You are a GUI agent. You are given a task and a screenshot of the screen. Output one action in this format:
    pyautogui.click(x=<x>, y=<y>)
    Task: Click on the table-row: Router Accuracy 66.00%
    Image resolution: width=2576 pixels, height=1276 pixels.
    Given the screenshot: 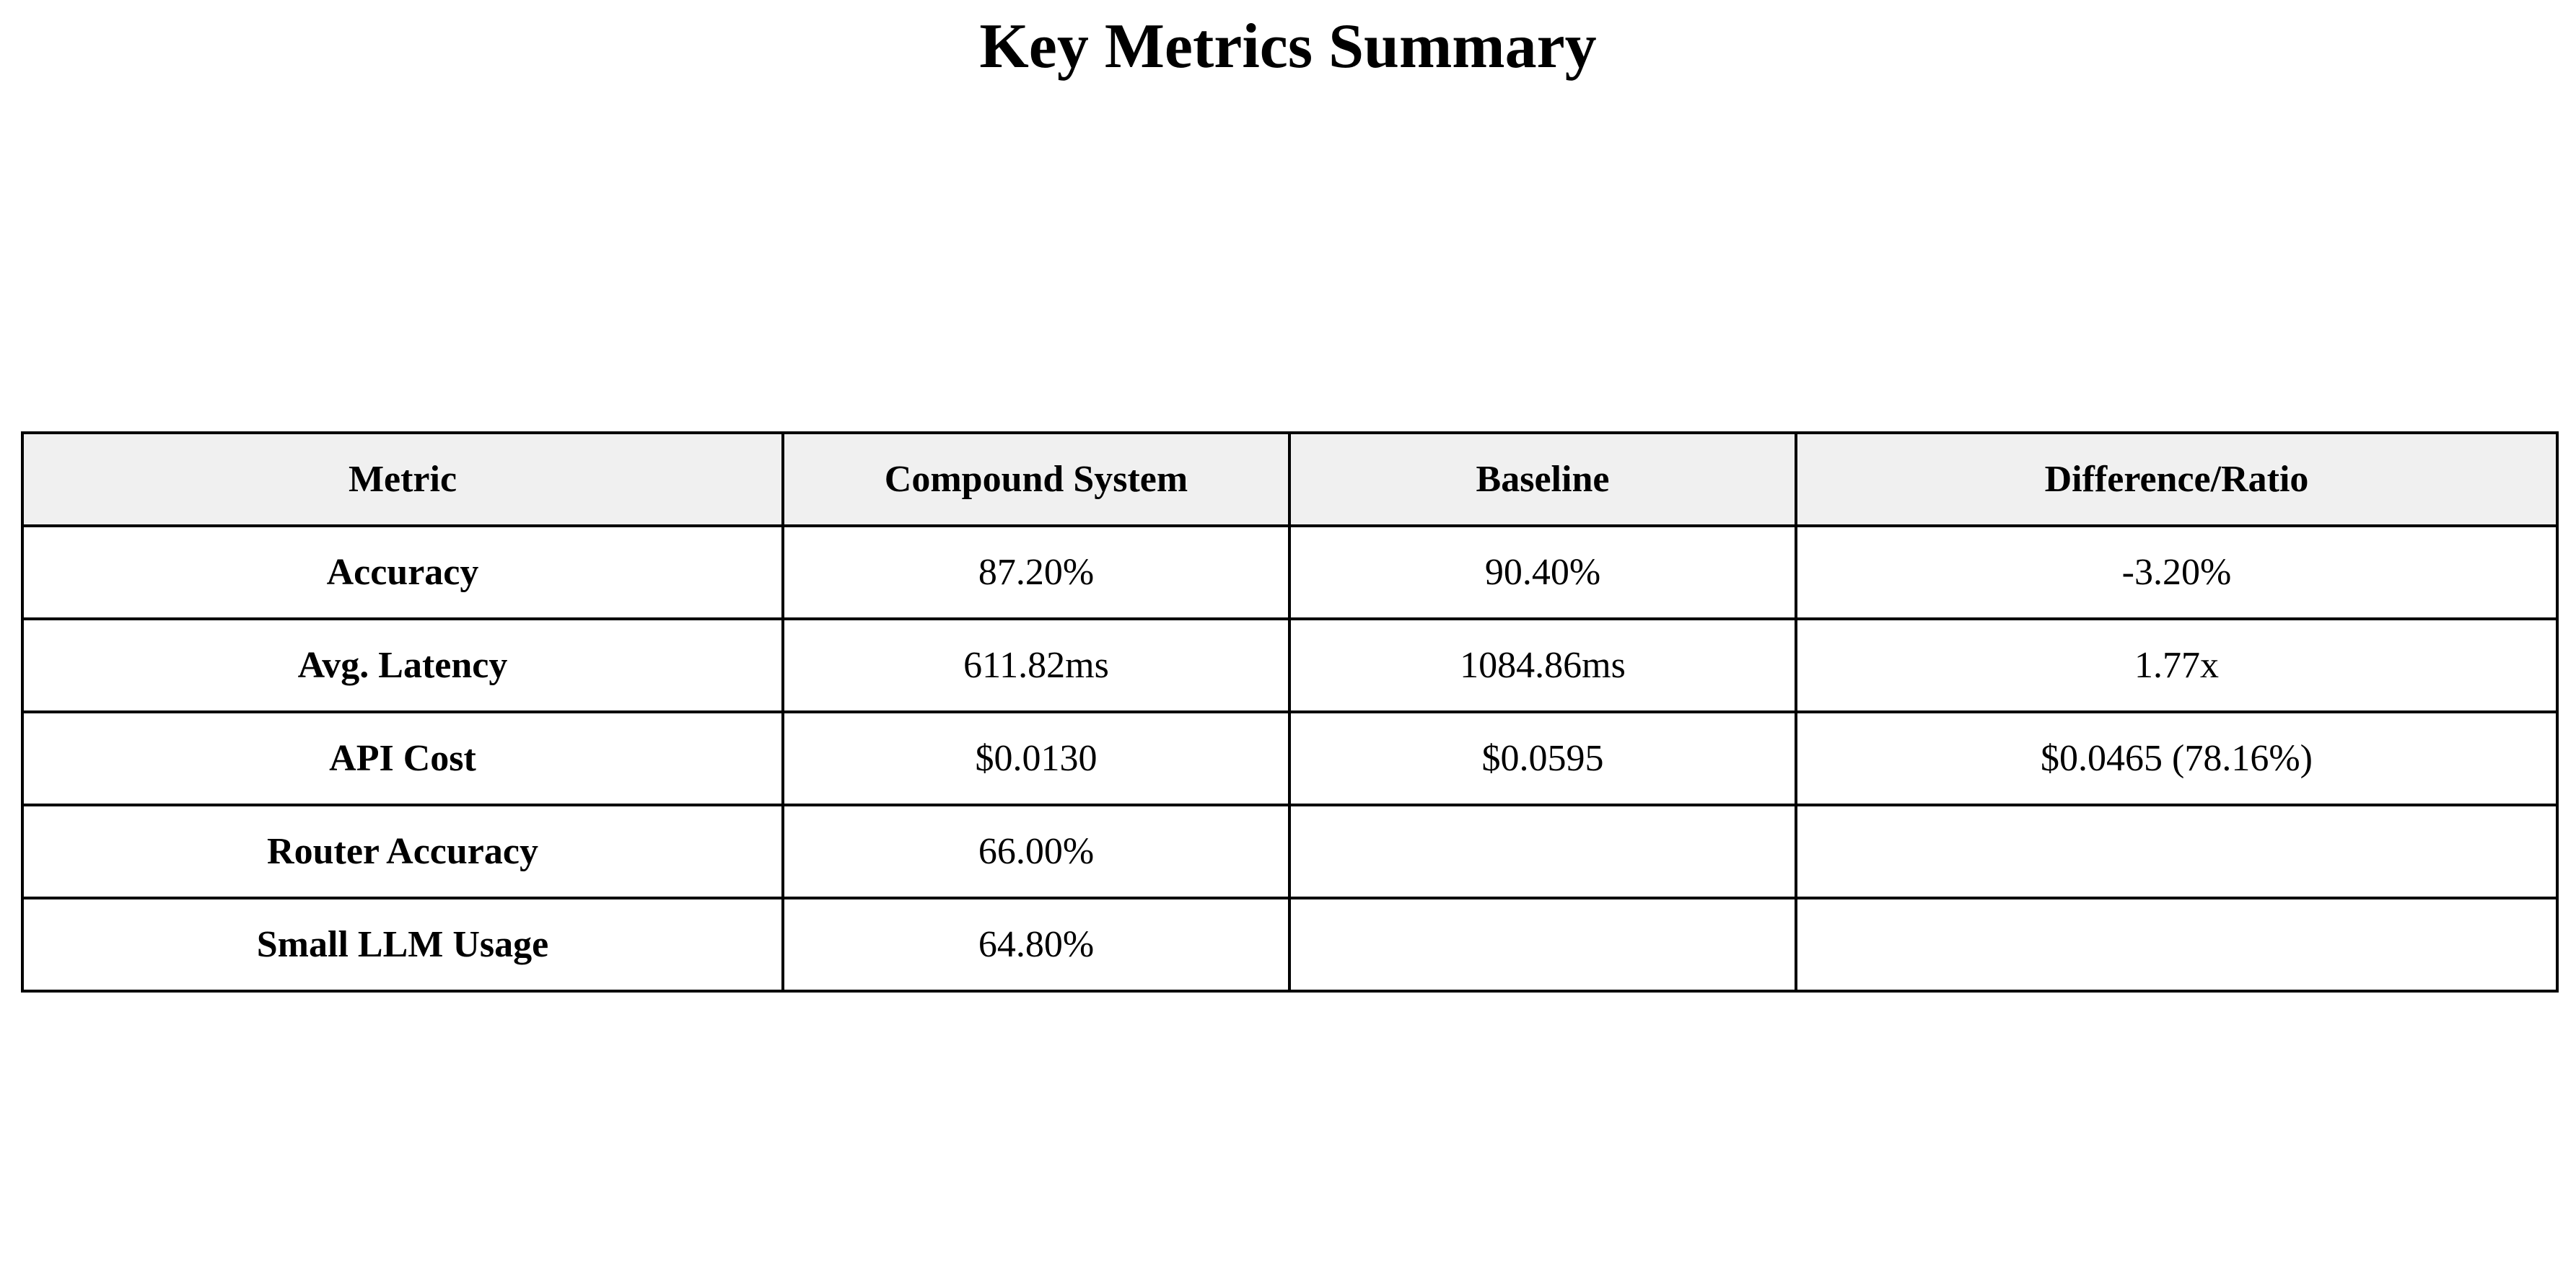 What is the action you would take?
    pyautogui.click(x=1290, y=852)
    